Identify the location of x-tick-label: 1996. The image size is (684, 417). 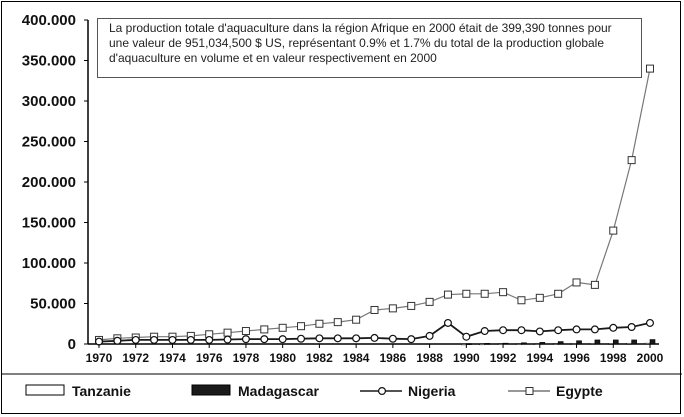
(576, 358).